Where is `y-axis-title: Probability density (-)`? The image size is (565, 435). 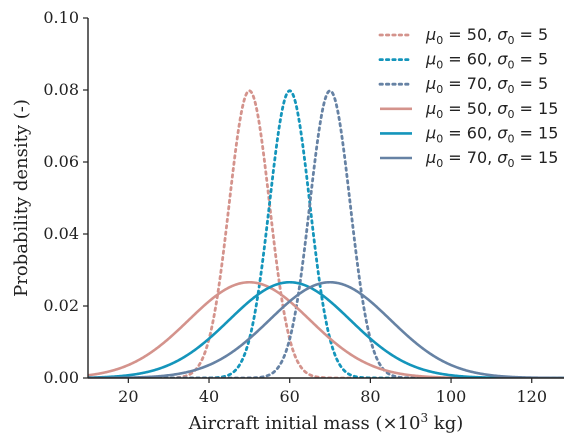
y-axis-title: Probability density (-) is located at coordinates (21, 198).